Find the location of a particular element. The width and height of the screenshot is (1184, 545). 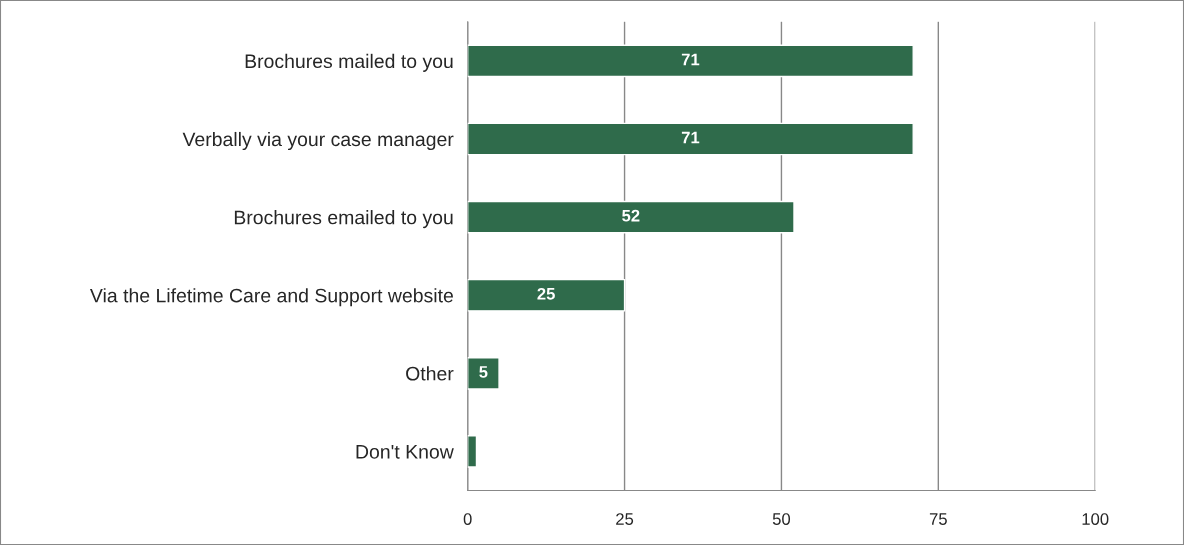

x-tick-label: 0 is located at coordinates (467, 519).